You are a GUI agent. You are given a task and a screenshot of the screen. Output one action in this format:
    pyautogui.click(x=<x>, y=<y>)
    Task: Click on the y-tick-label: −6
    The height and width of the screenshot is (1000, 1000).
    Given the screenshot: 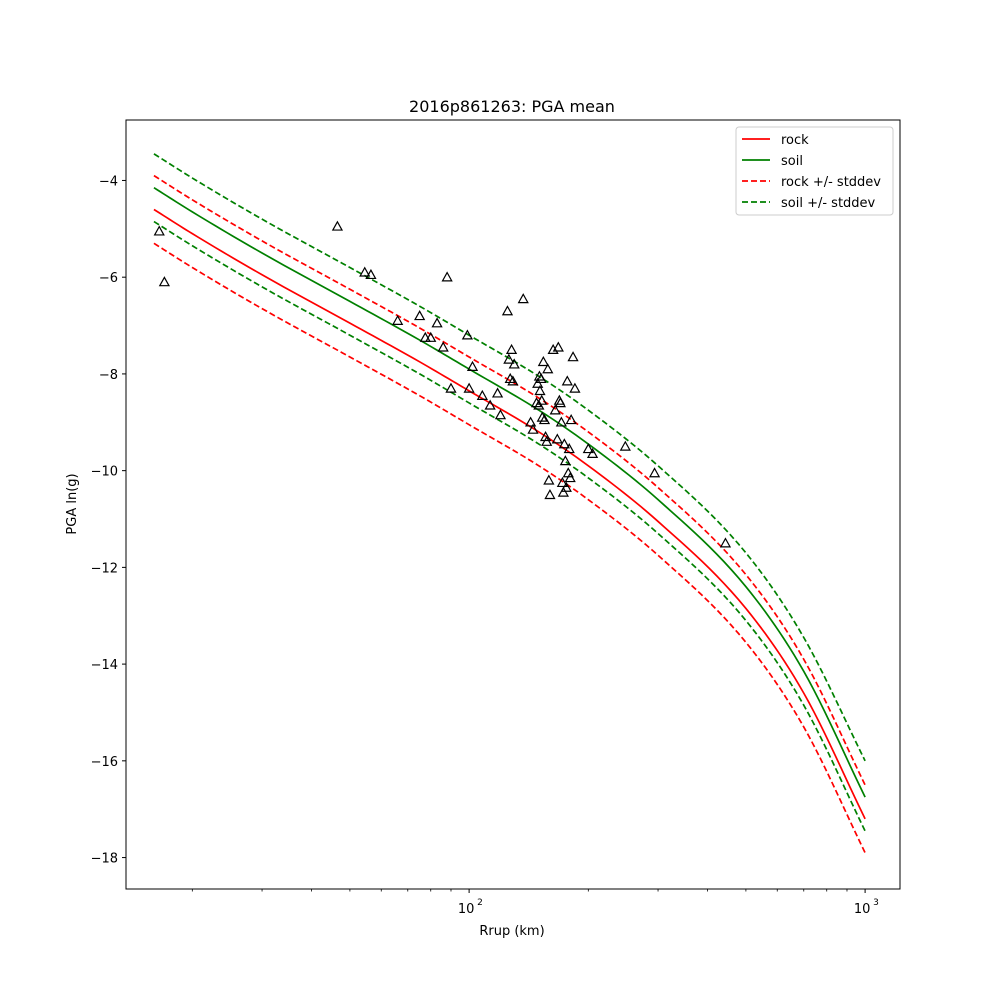 What is the action you would take?
    pyautogui.click(x=108, y=278)
    